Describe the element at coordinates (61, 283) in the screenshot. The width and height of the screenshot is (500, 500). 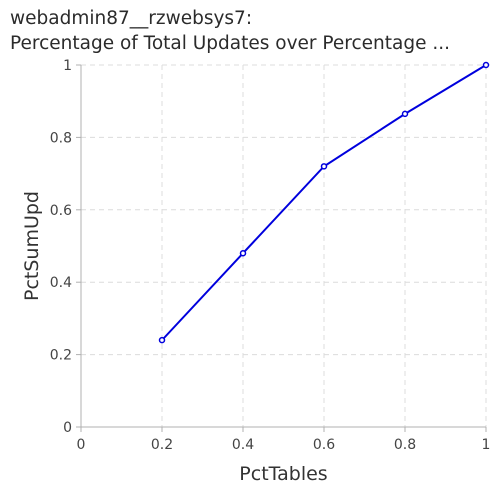
I see `y-tick-label: 0.4` at that location.